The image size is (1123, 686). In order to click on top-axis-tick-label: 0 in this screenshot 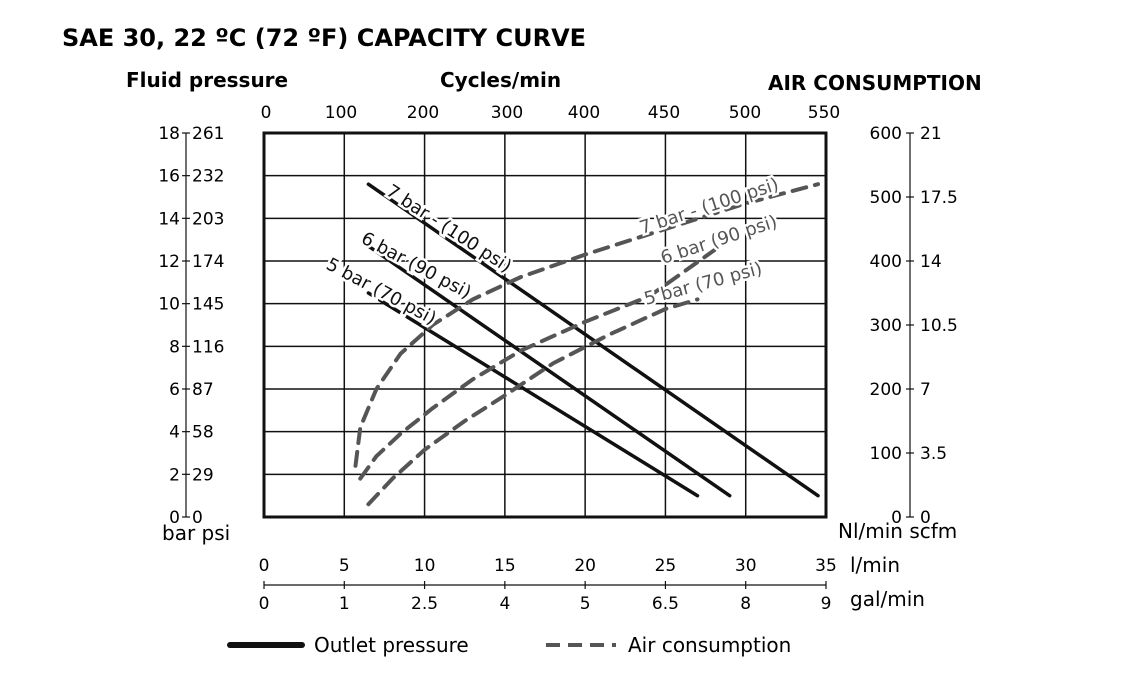, I will do `click(266, 113)`.